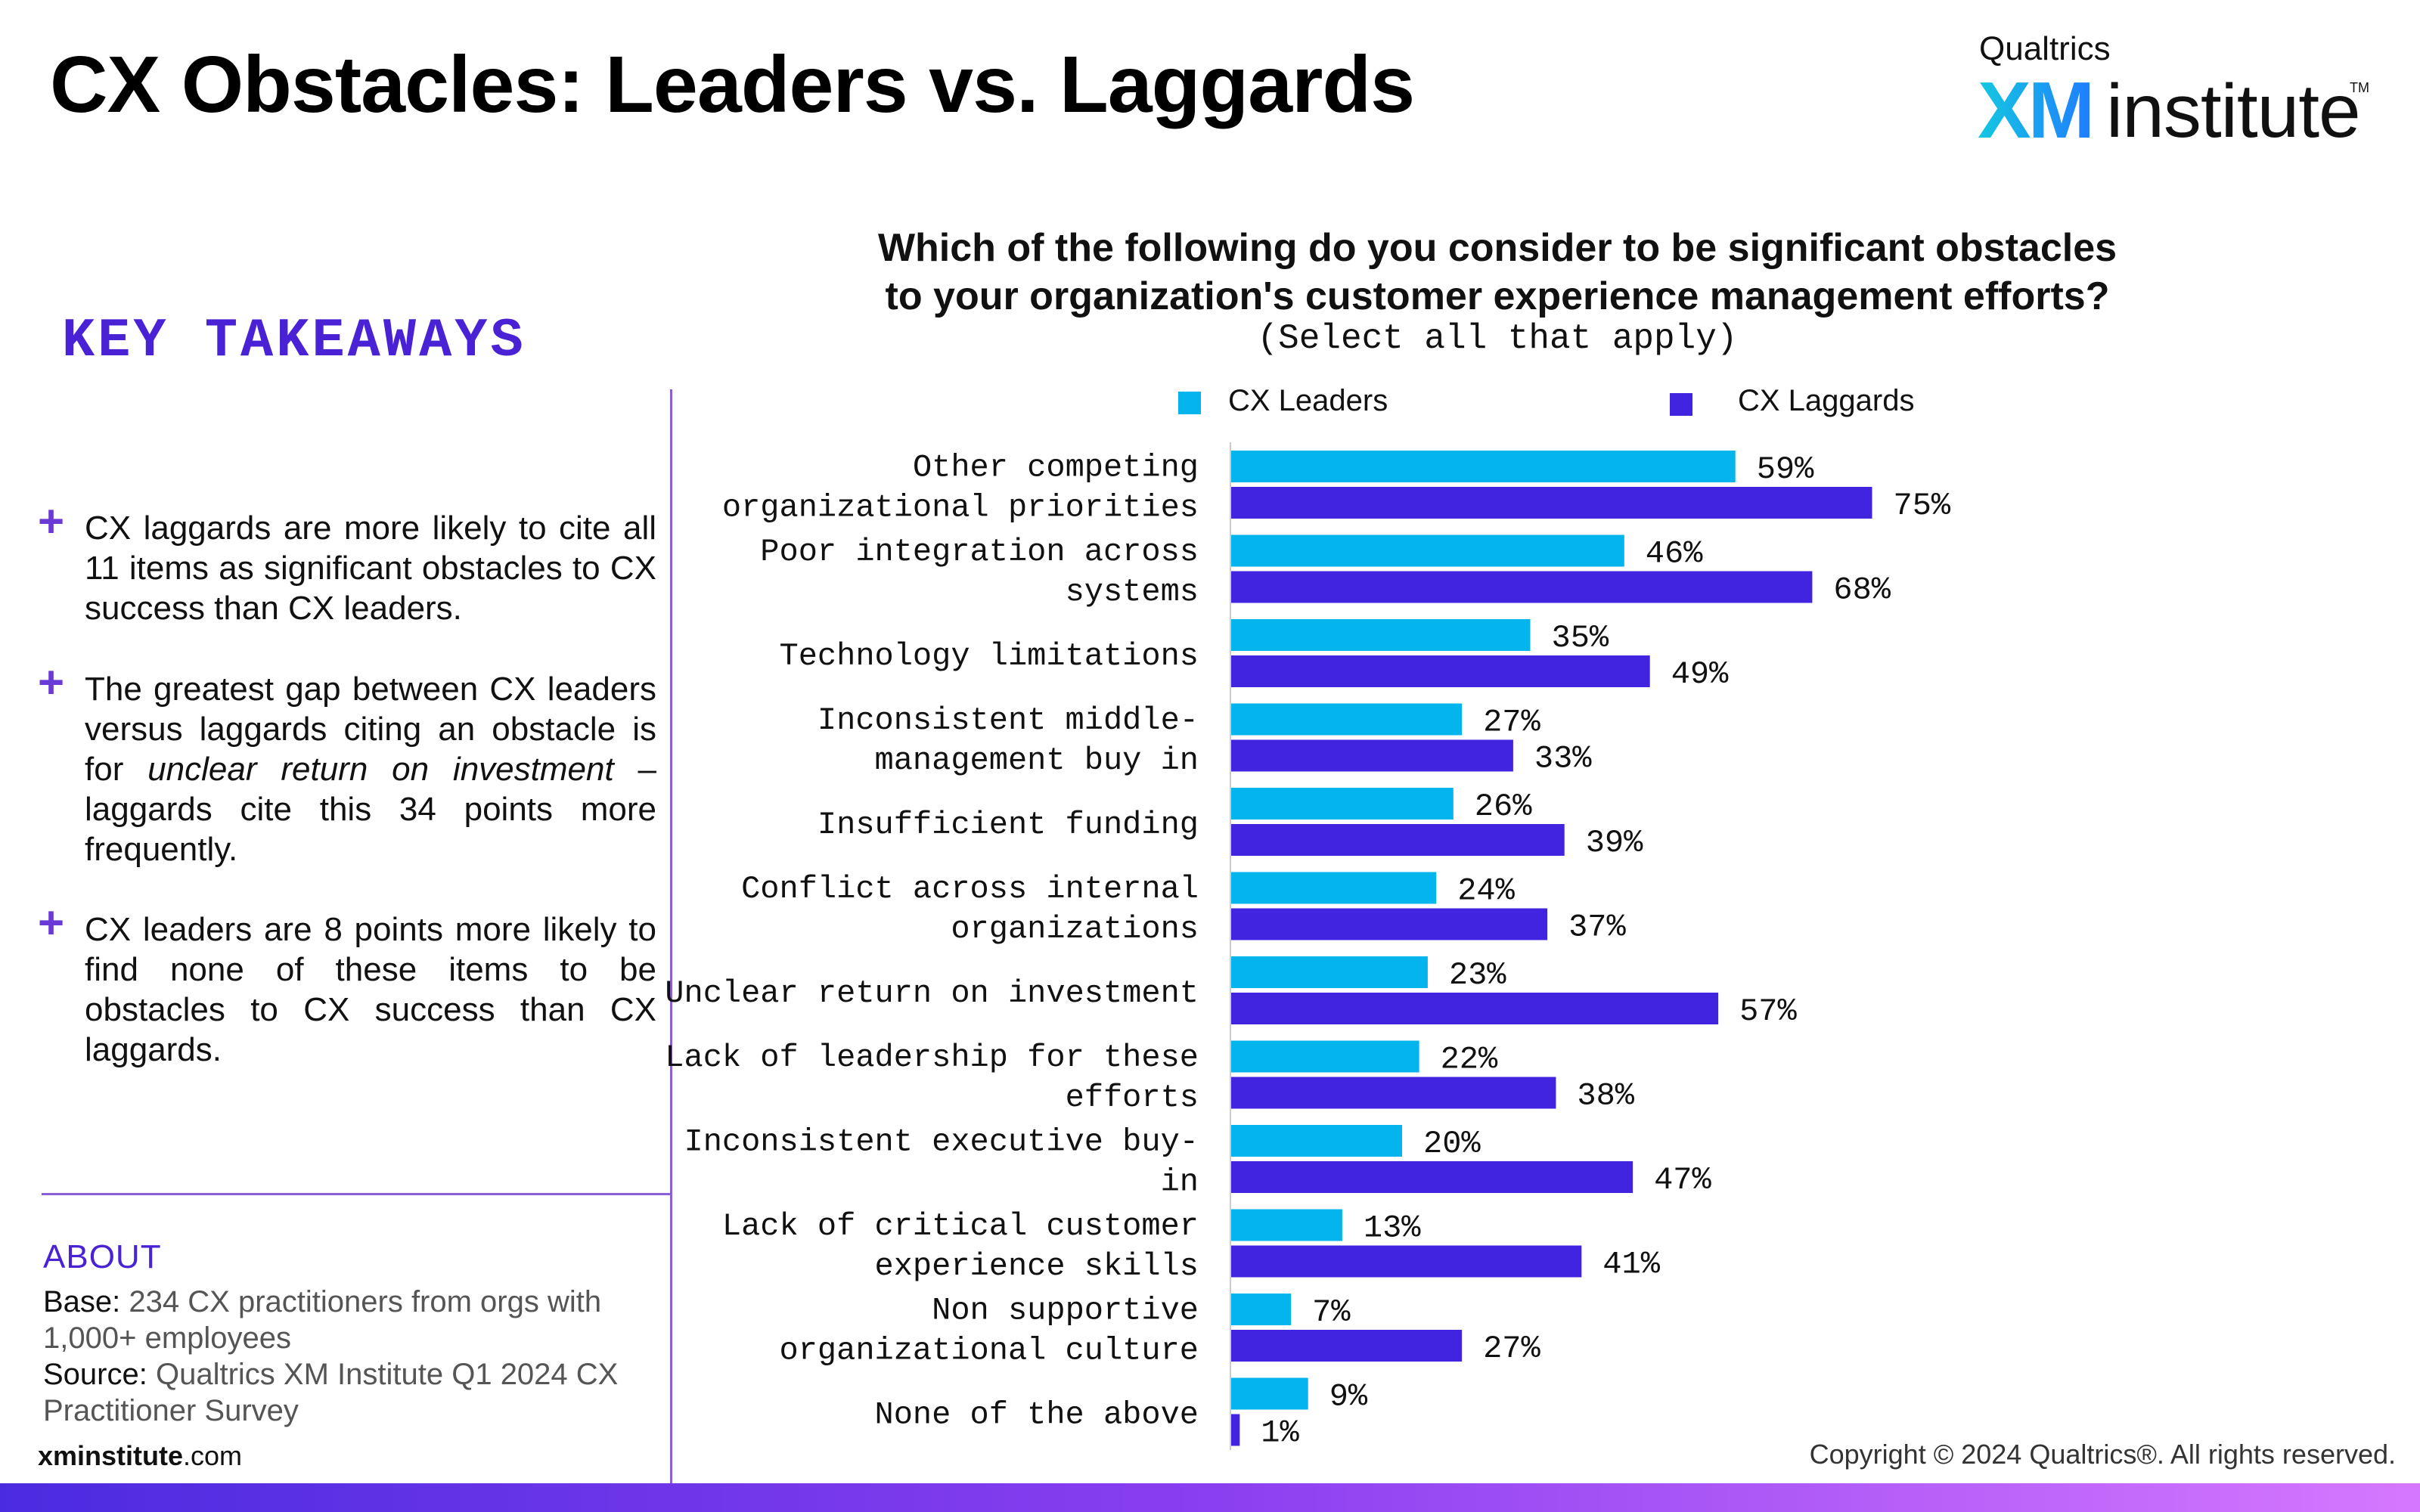  What do you see at coordinates (2233, 111) in the screenshot?
I see `logo-institute-text: institute` at bounding box center [2233, 111].